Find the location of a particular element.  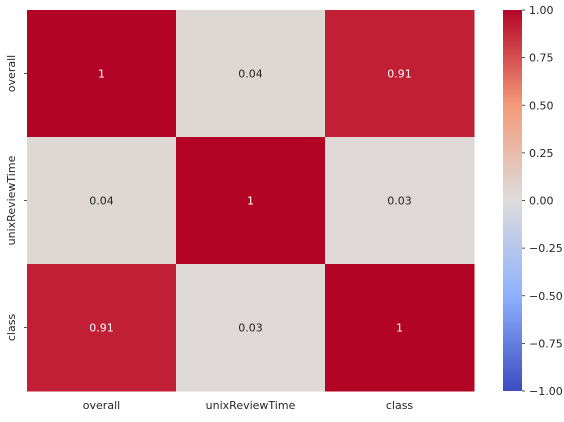

y-tick-label: overall is located at coordinates (11, 73).